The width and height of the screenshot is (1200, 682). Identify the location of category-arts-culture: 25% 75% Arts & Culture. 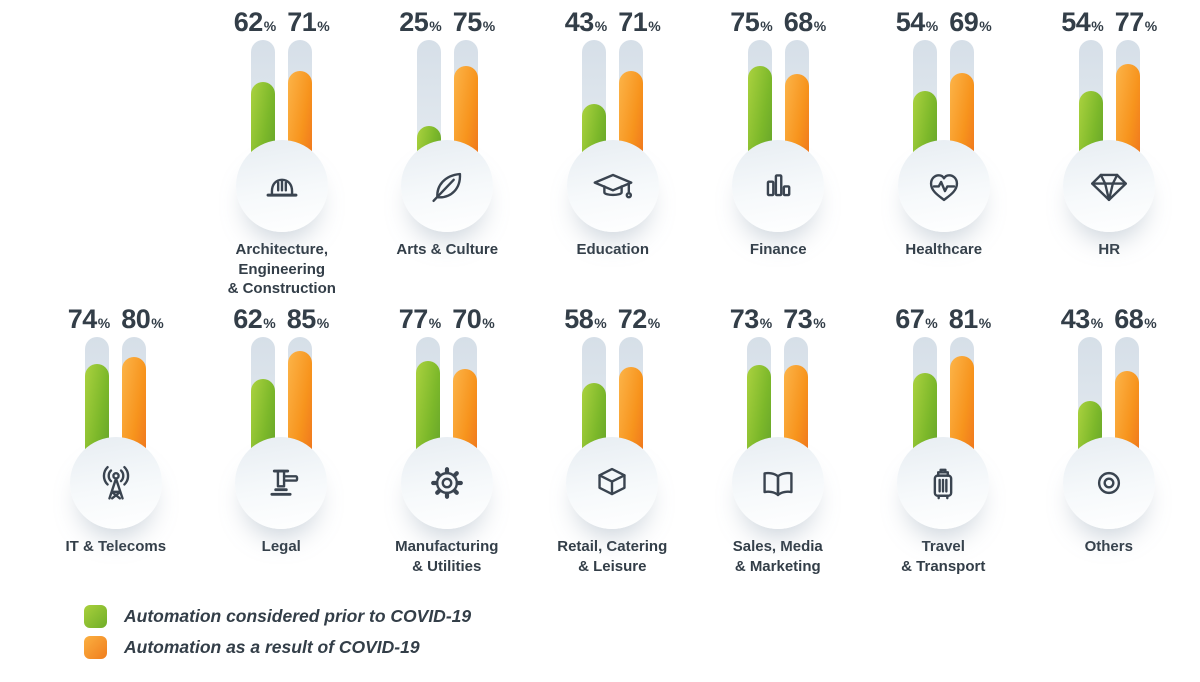
(448, 152).